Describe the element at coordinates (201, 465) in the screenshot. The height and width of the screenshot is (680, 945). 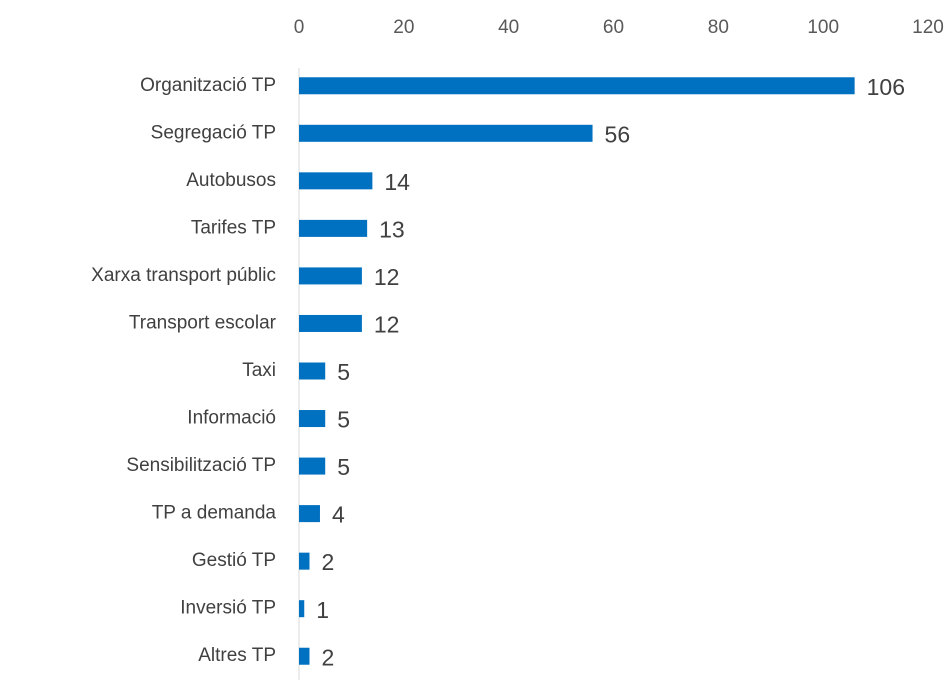
I see `y-tick-label: Sensibilització TP` at that location.